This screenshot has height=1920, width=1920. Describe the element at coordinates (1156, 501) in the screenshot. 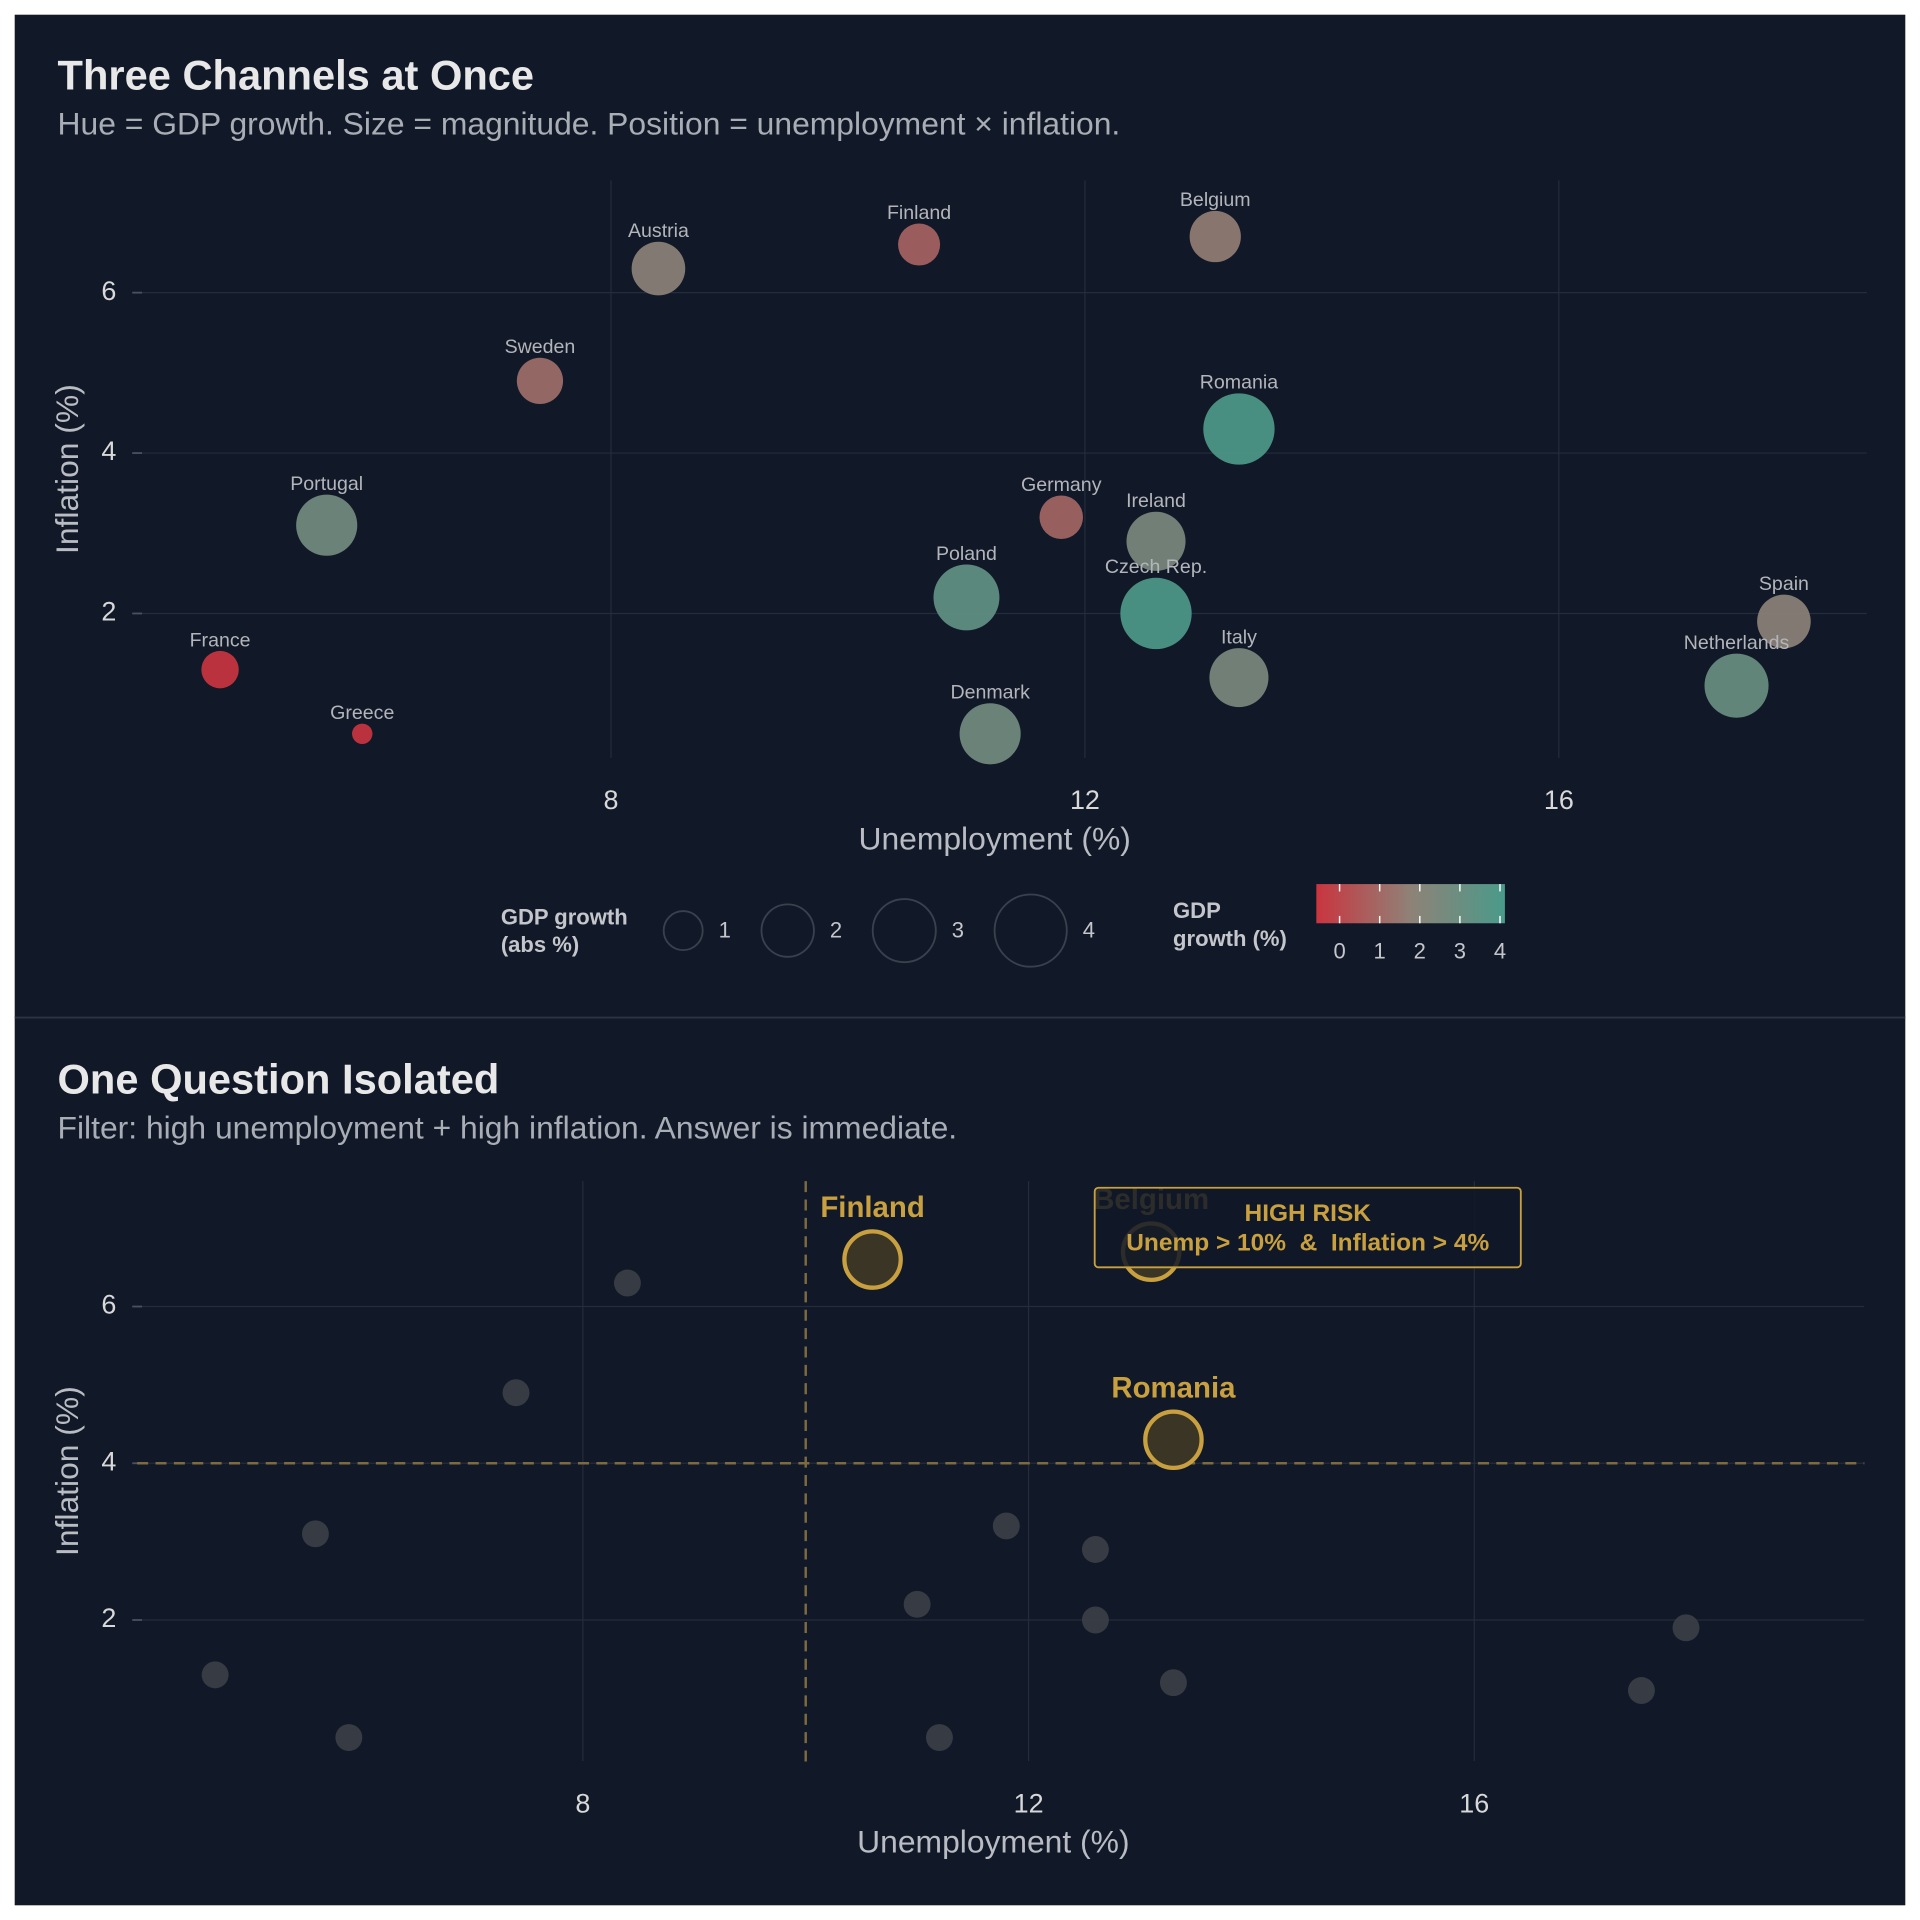

I see `bubble-label: Ireland` at that location.